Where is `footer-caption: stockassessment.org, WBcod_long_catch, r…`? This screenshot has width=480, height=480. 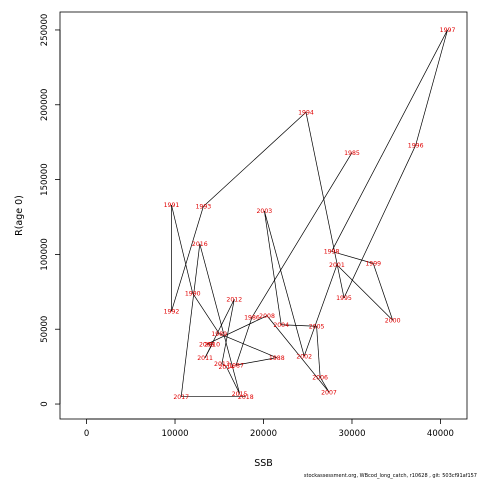 footer-caption: stockassessment.org, WBcod_long_catch, r… is located at coordinates (390, 476).